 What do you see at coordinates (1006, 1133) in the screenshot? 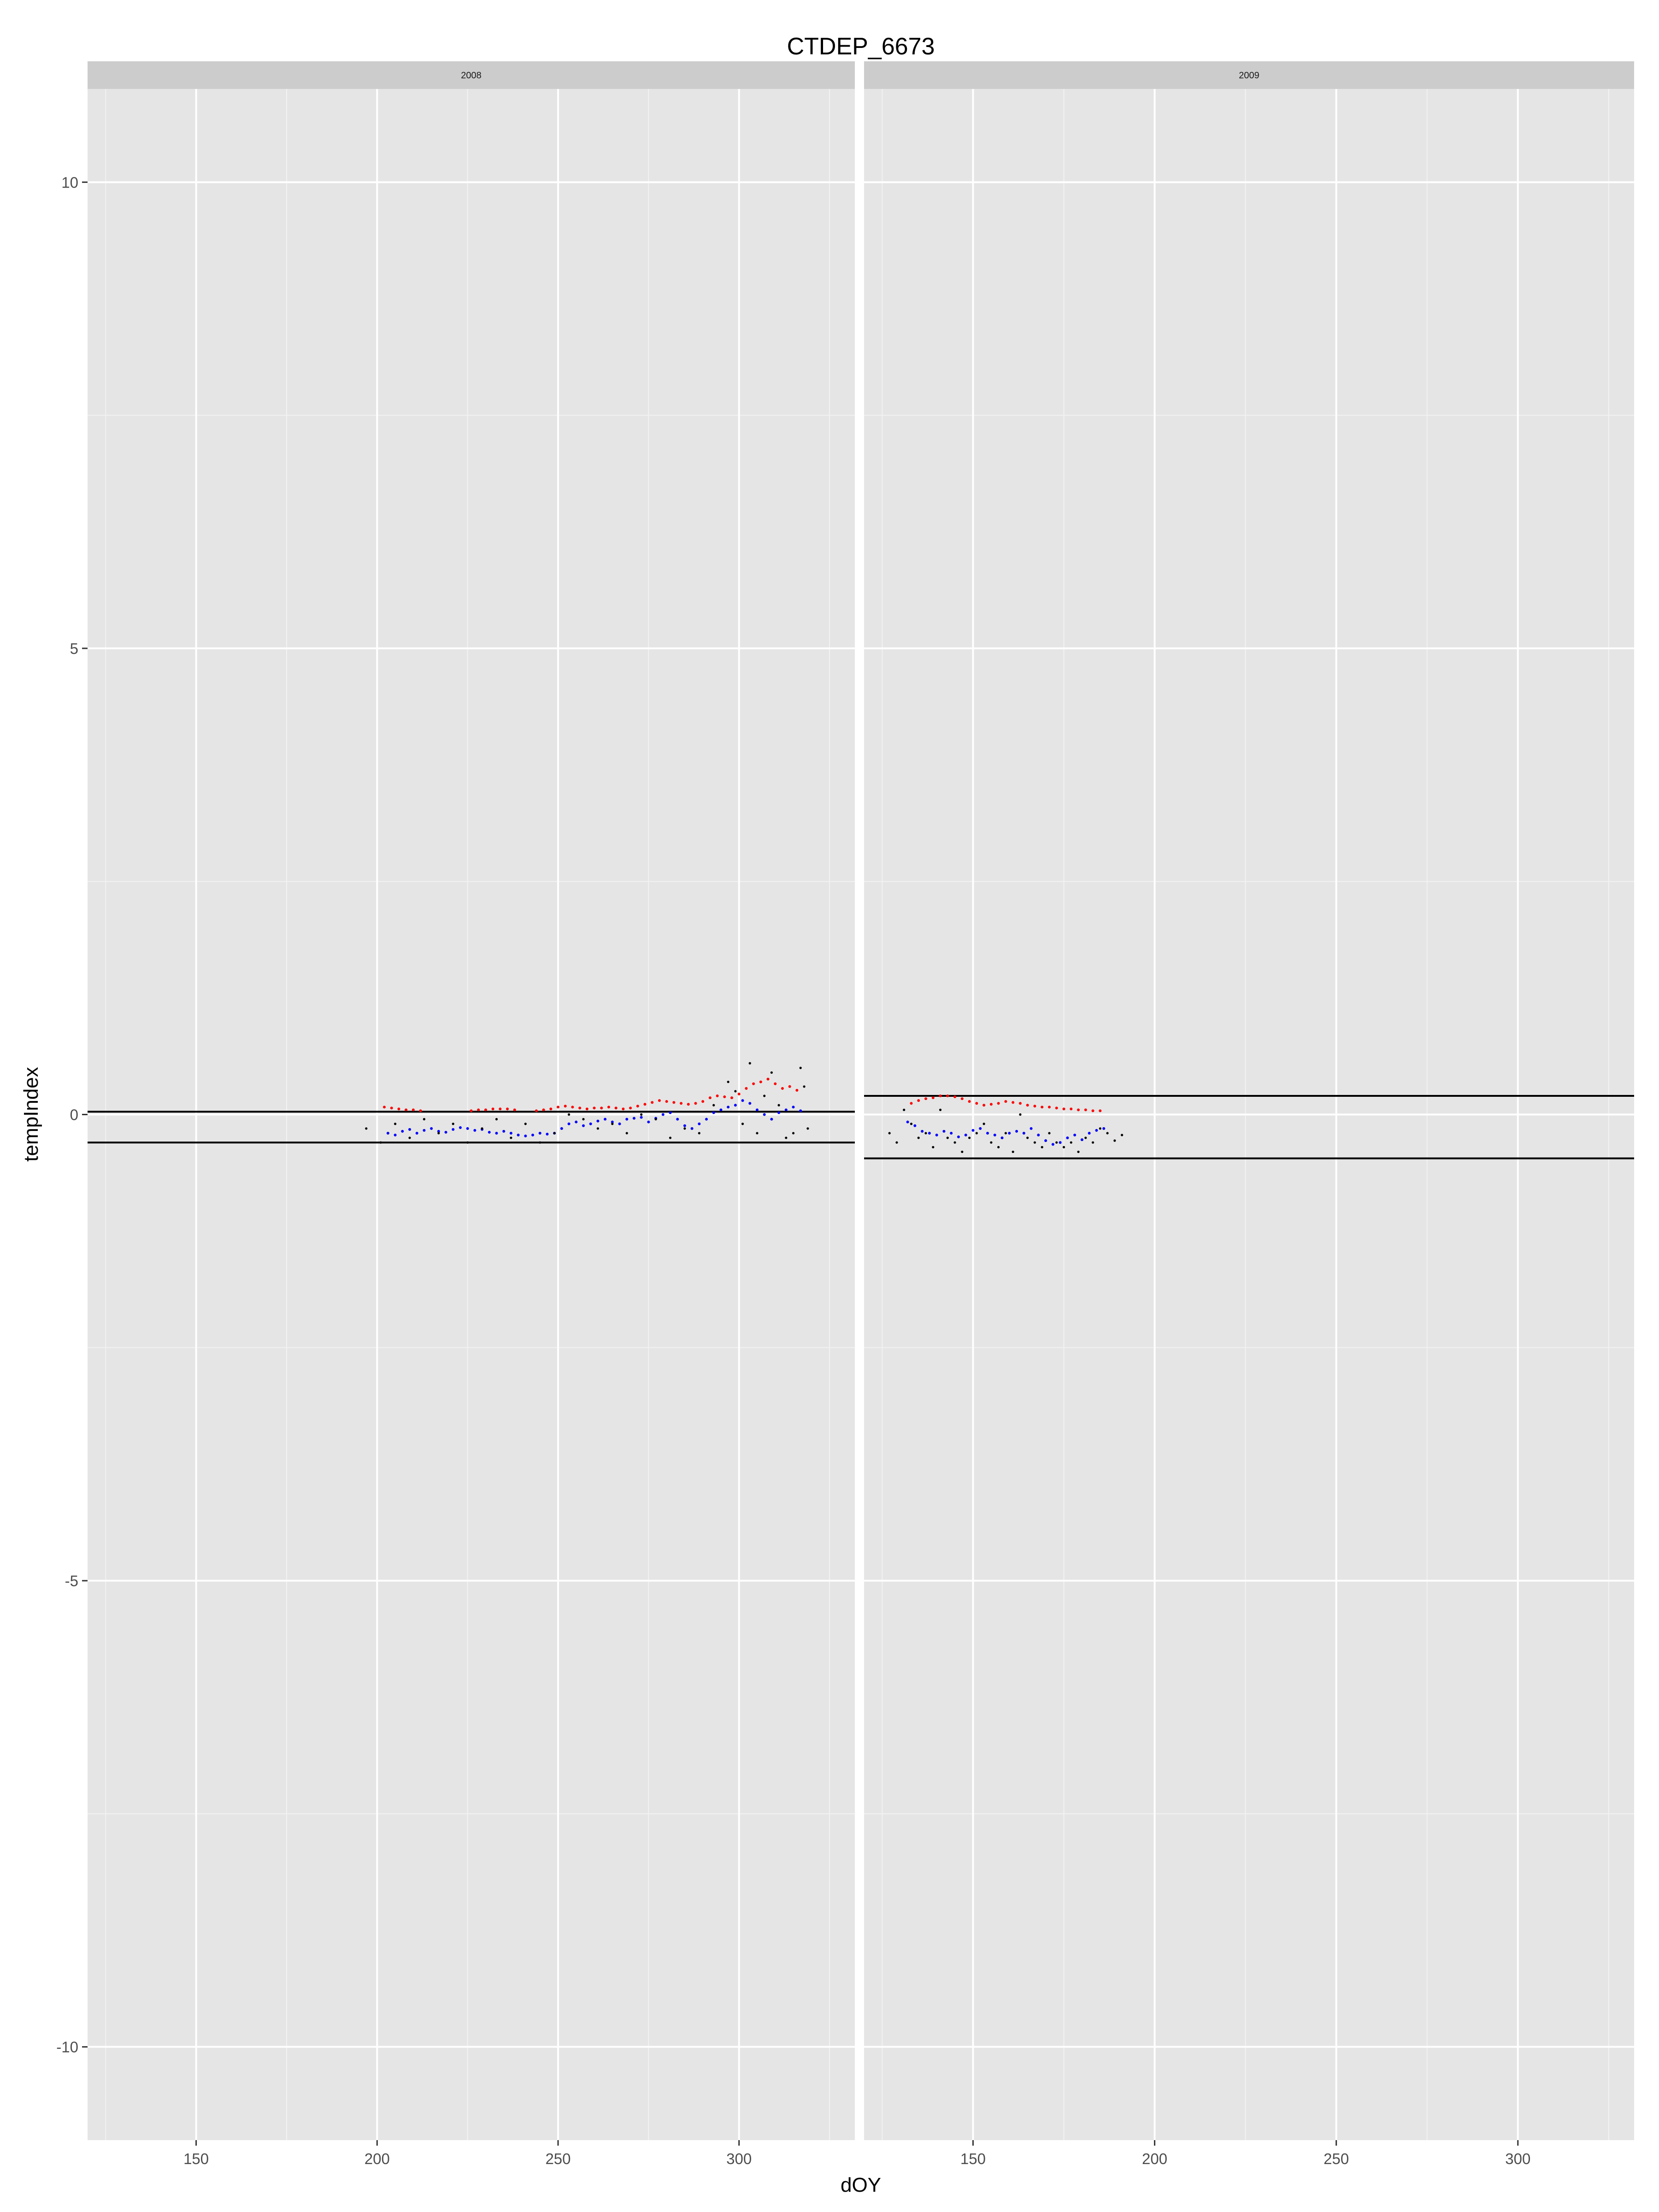
I see `series-blue` at bounding box center [1006, 1133].